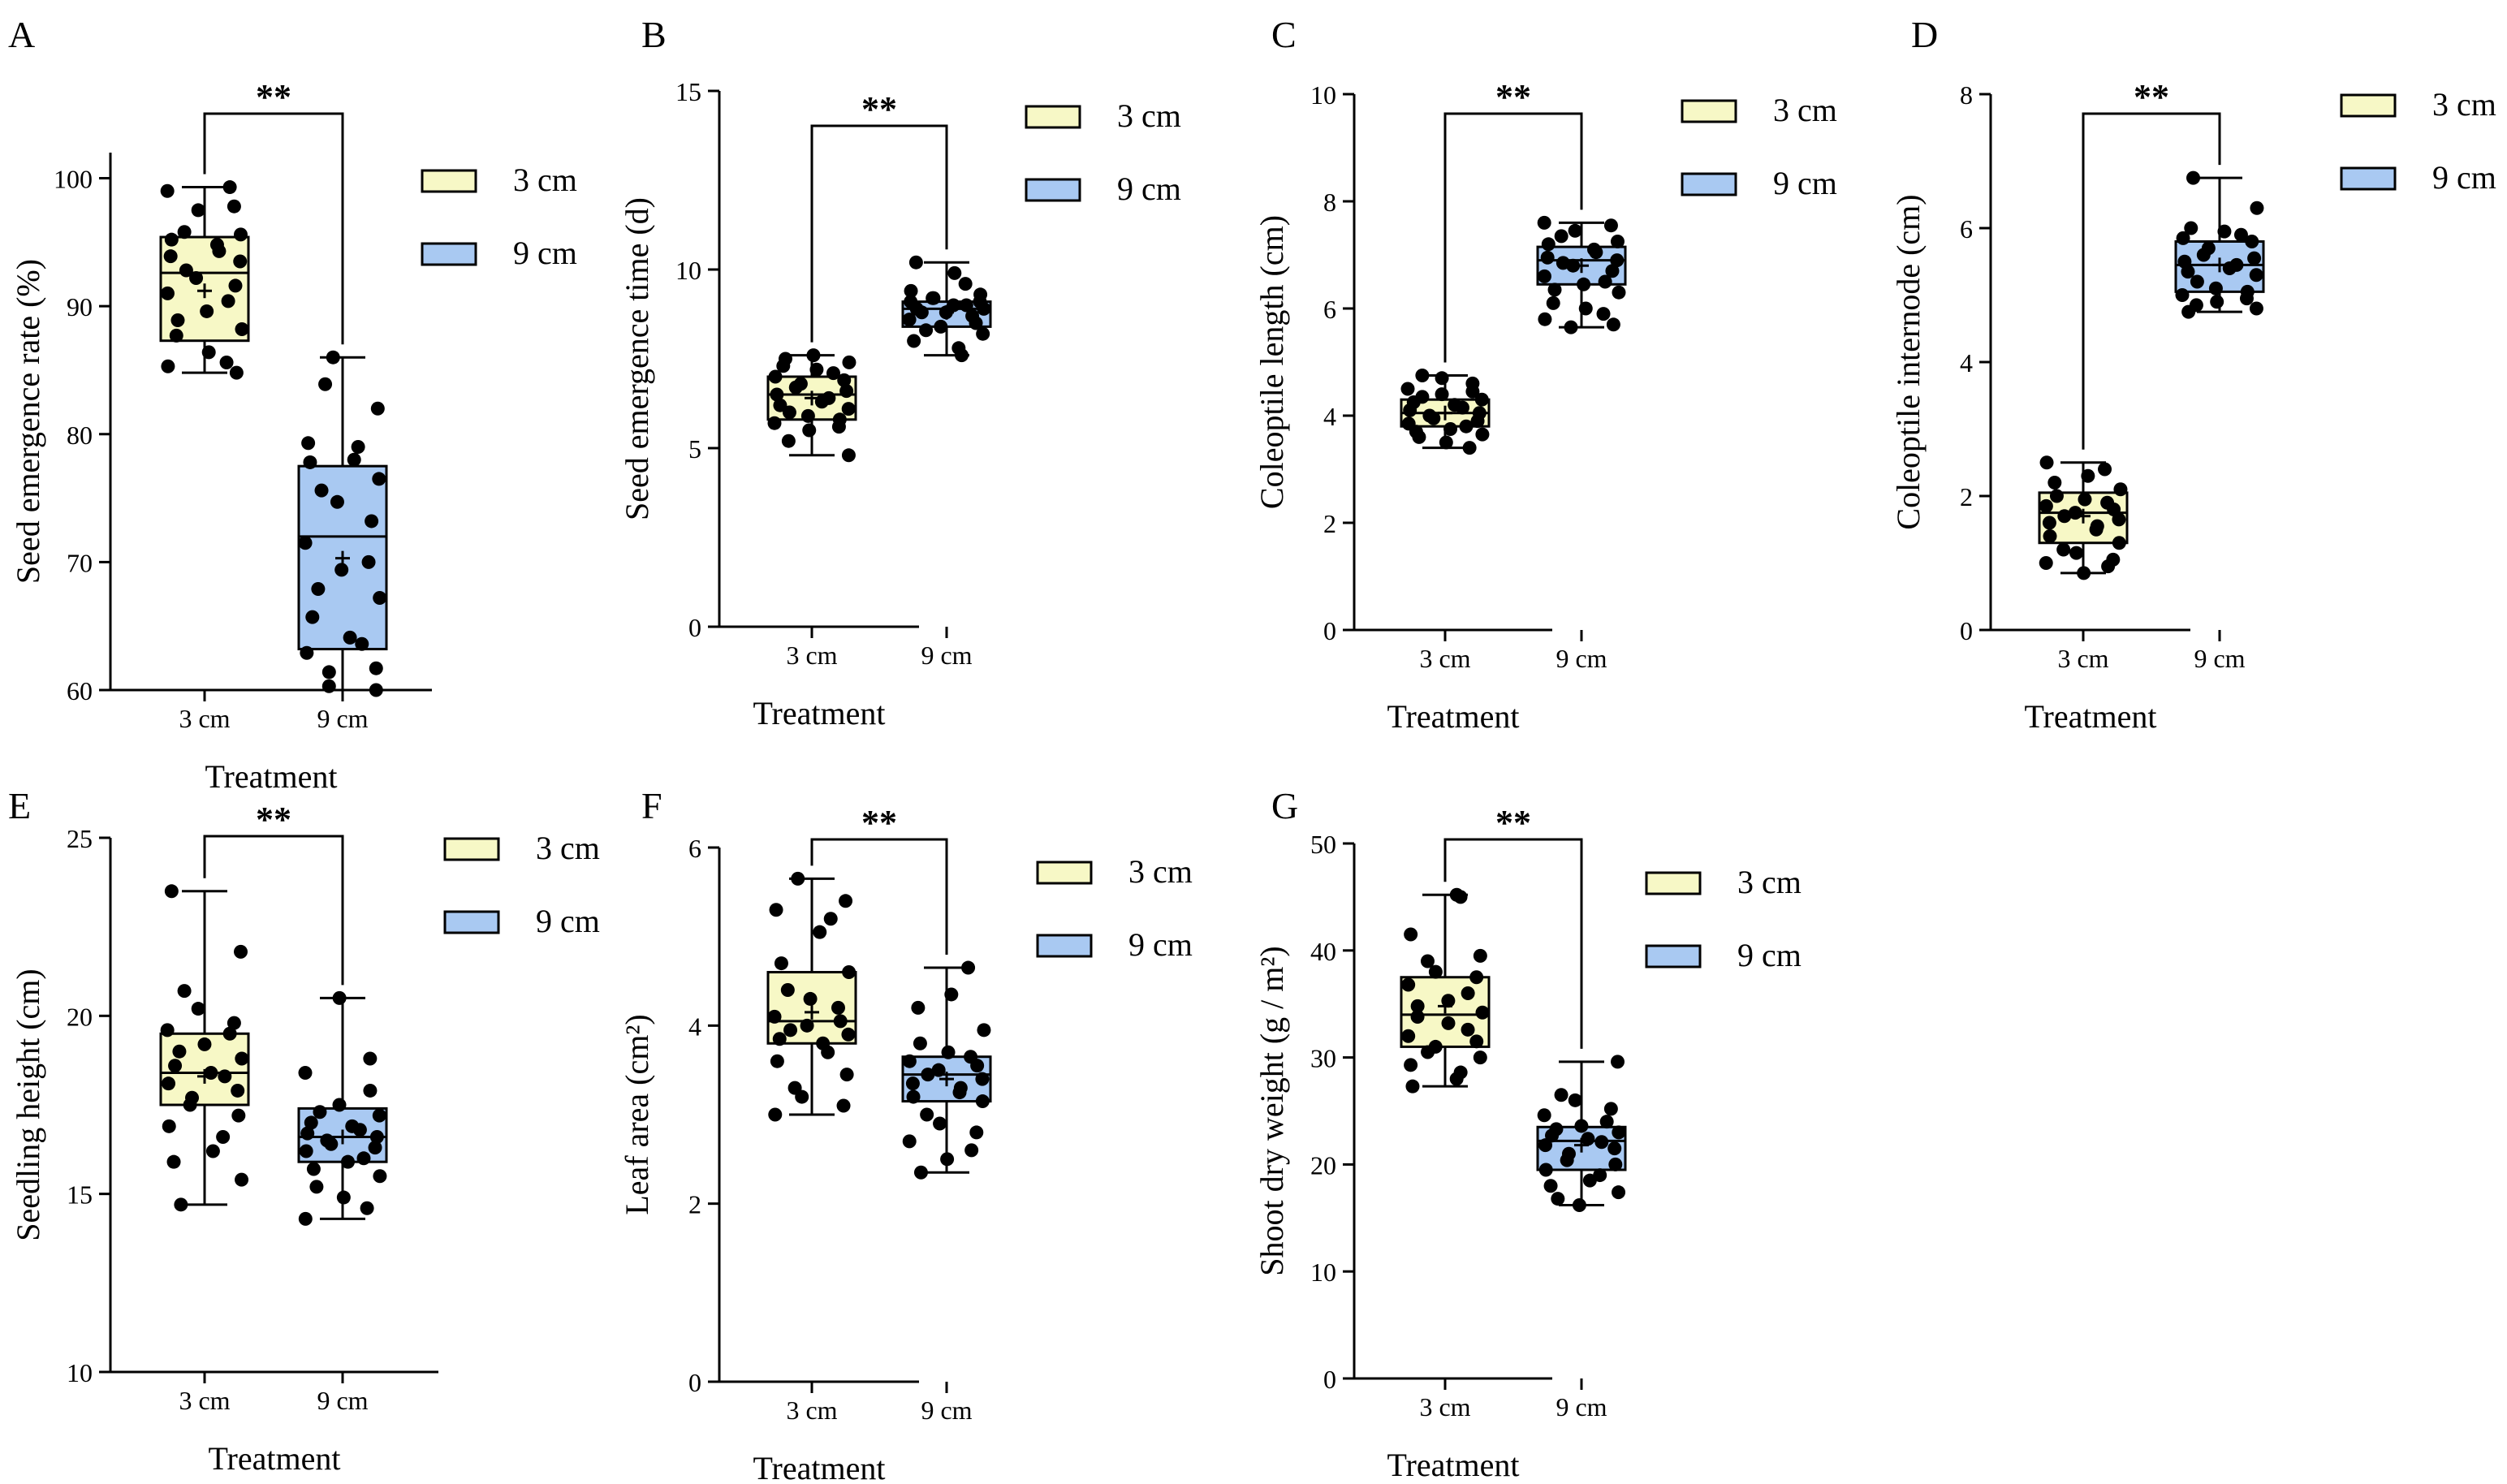  What do you see at coordinates (80, 838) in the screenshot?
I see `y-tick-label: 25` at bounding box center [80, 838].